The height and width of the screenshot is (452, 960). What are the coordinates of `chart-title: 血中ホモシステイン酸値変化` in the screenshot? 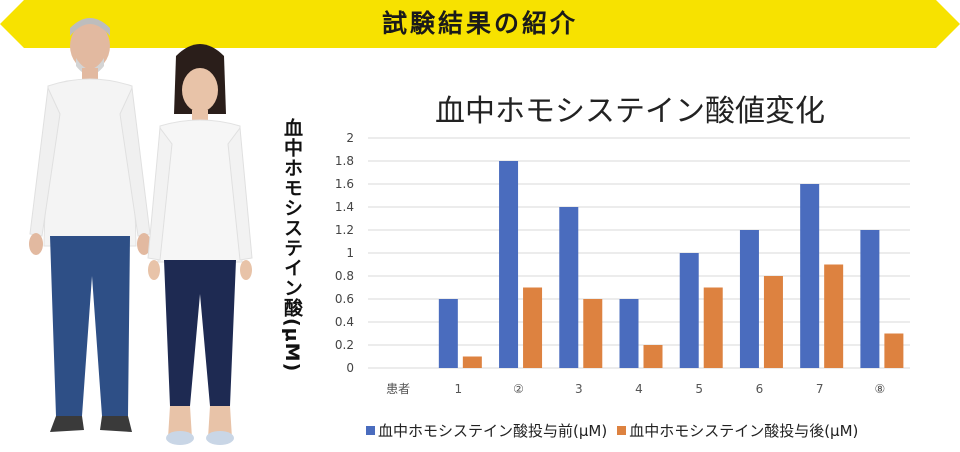 It's located at (630, 111).